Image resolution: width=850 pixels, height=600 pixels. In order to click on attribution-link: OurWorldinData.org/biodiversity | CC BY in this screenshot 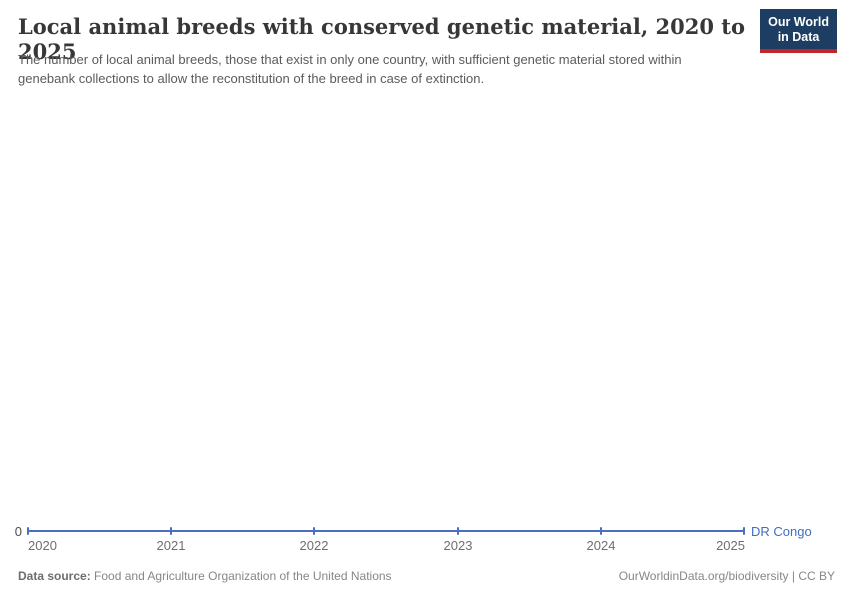, I will do `click(726, 576)`.